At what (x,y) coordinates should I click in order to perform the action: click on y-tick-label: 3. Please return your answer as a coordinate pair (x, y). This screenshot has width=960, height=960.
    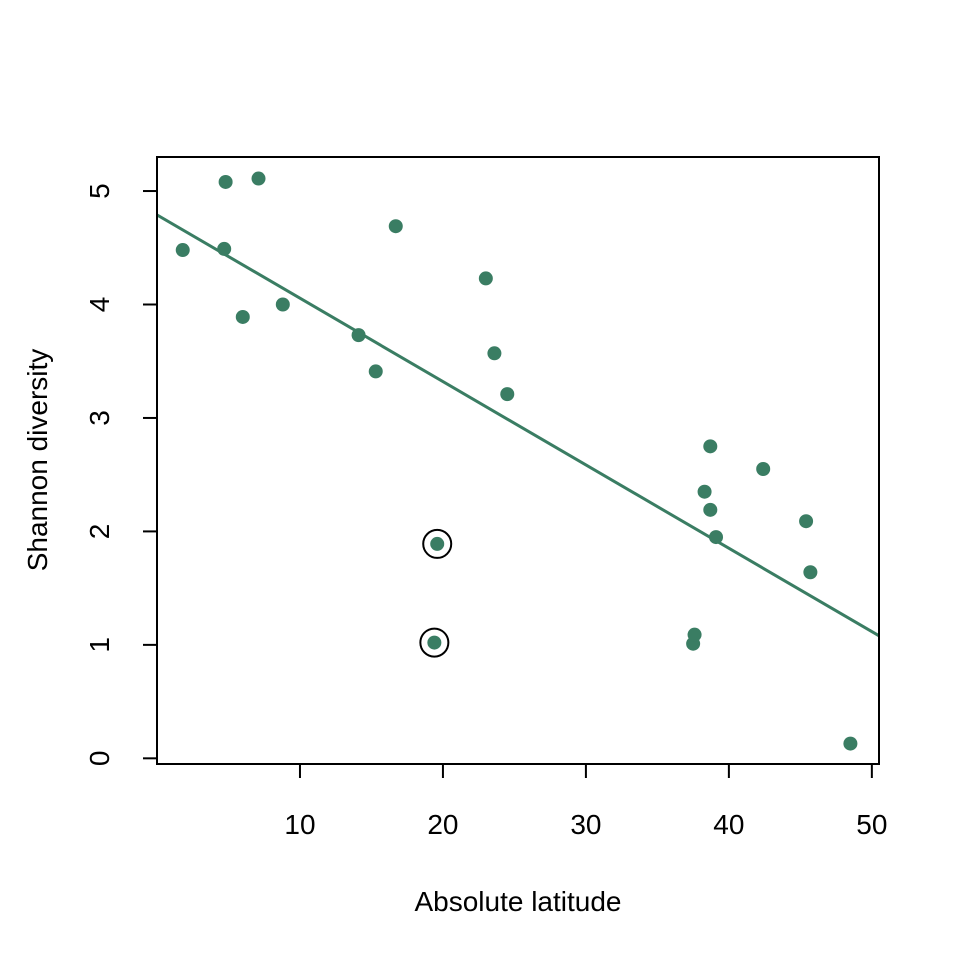
    Looking at the image, I should click on (99, 418).